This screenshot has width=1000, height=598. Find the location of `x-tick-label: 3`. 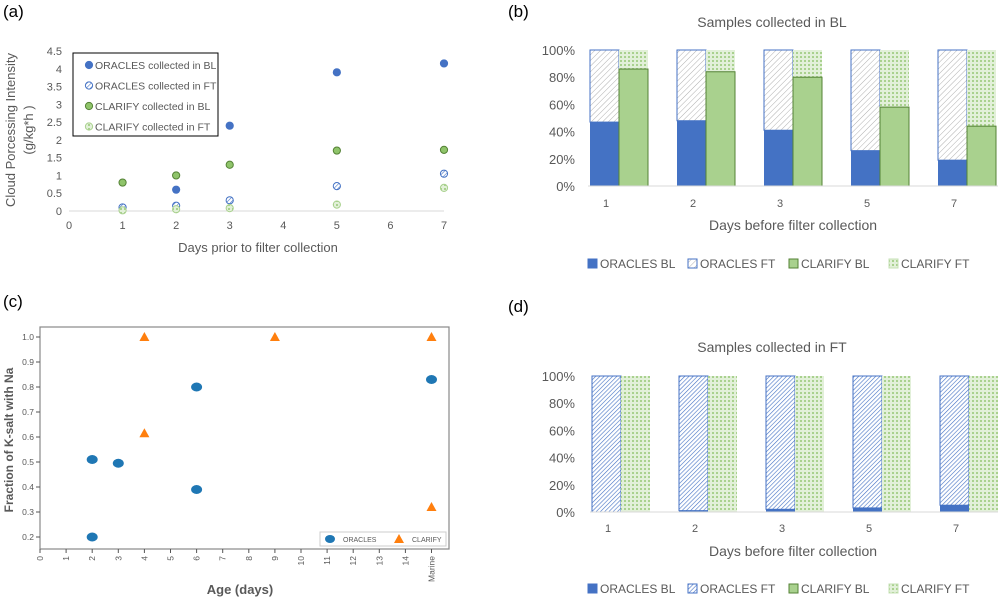

x-tick-label: 3 is located at coordinates (782, 529).